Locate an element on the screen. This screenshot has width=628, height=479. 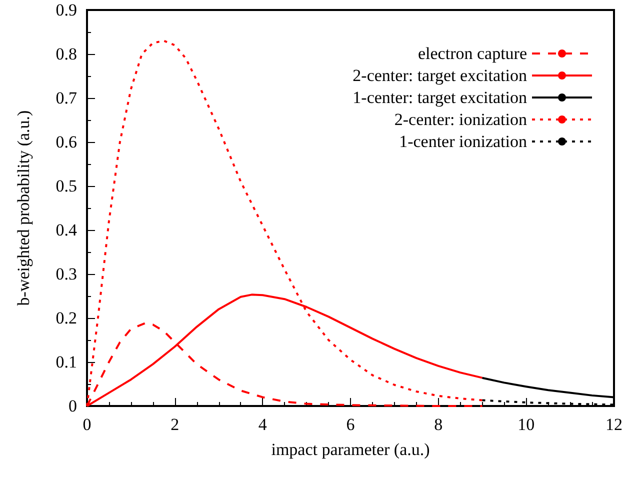
x-tick-label: 0 is located at coordinates (87, 424).